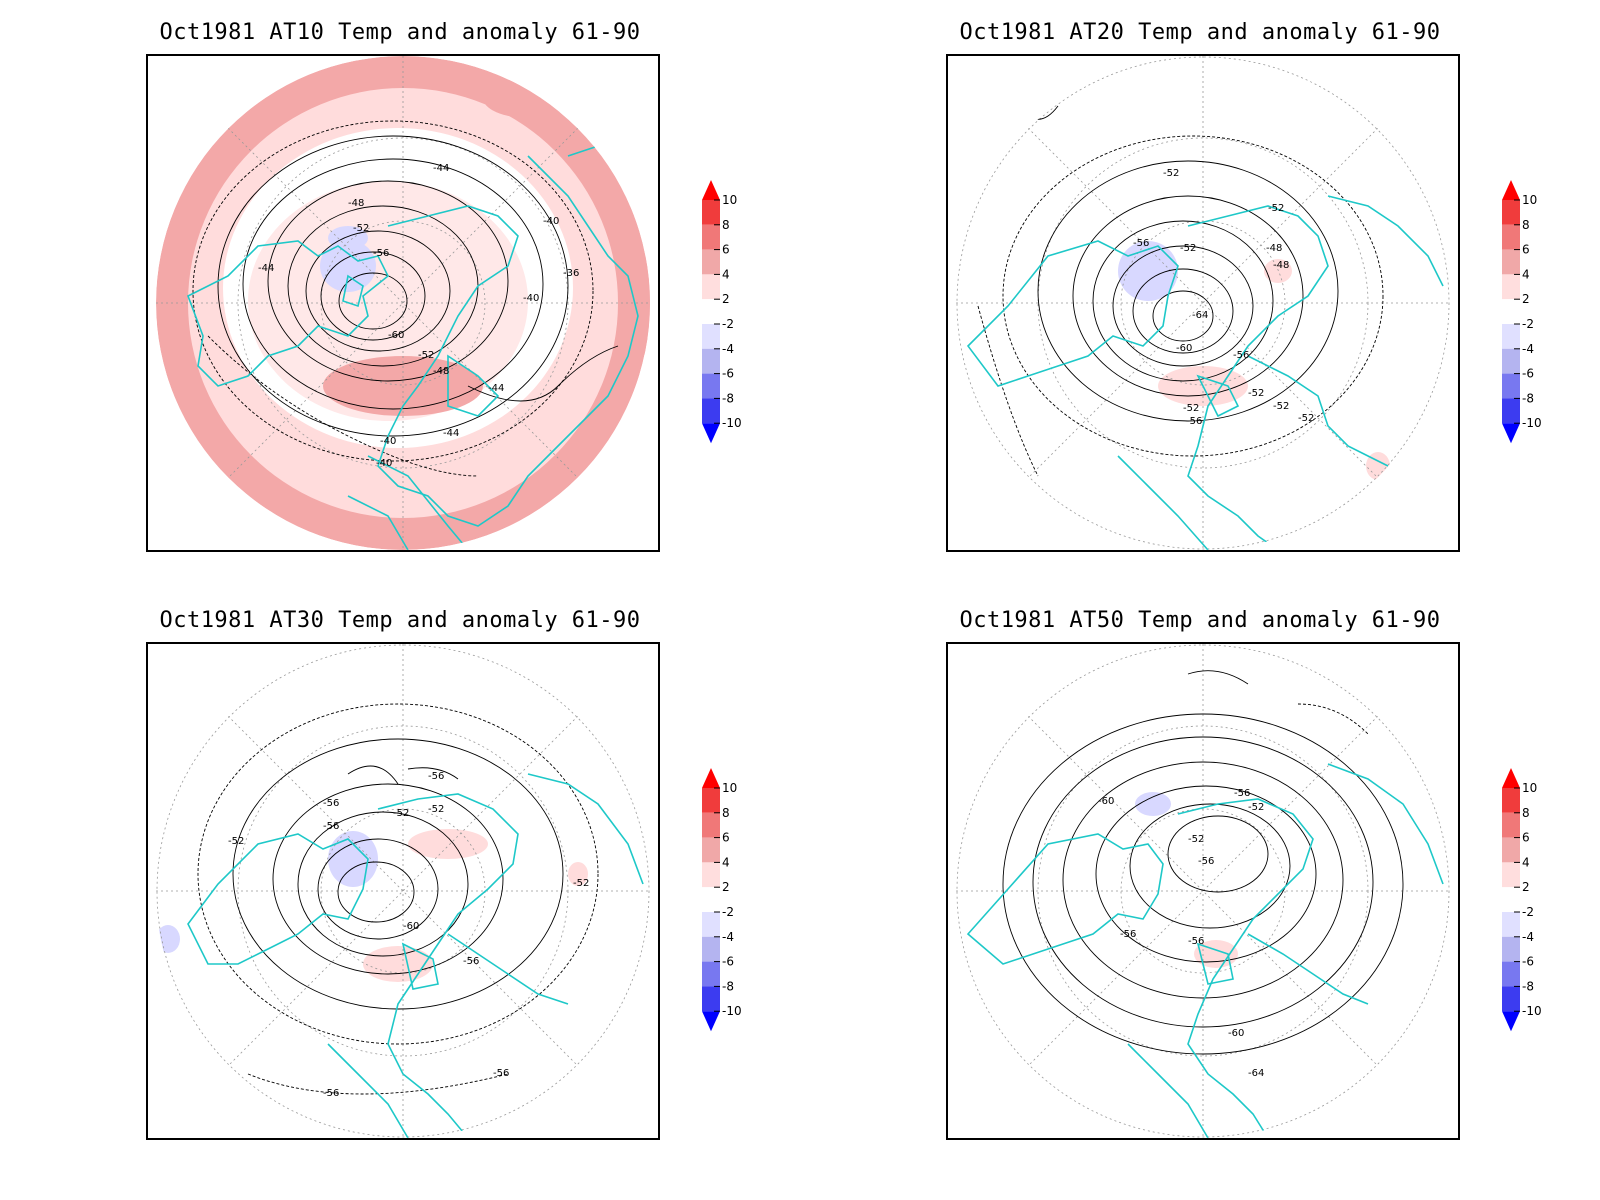  What do you see at coordinates (1153, 804) in the screenshot?
I see `anomaly-cold-patch` at bounding box center [1153, 804].